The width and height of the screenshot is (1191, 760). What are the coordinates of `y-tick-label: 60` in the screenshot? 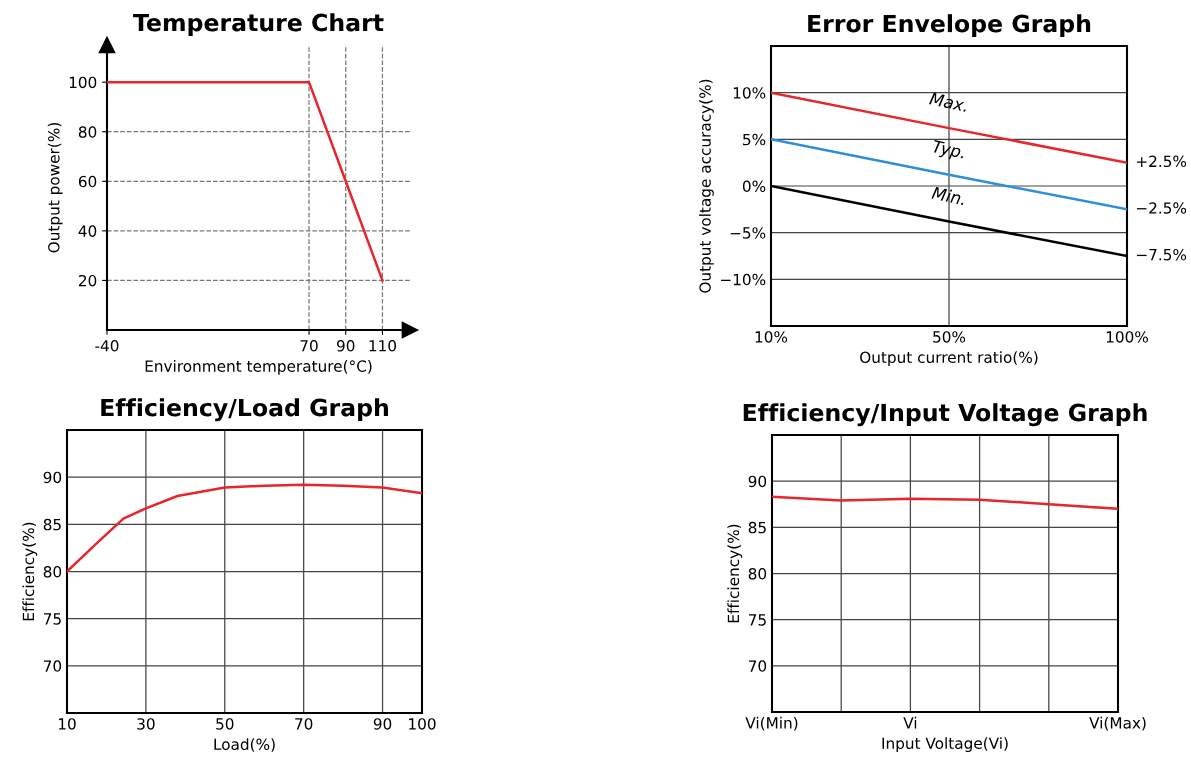 It's located at (87, 181).